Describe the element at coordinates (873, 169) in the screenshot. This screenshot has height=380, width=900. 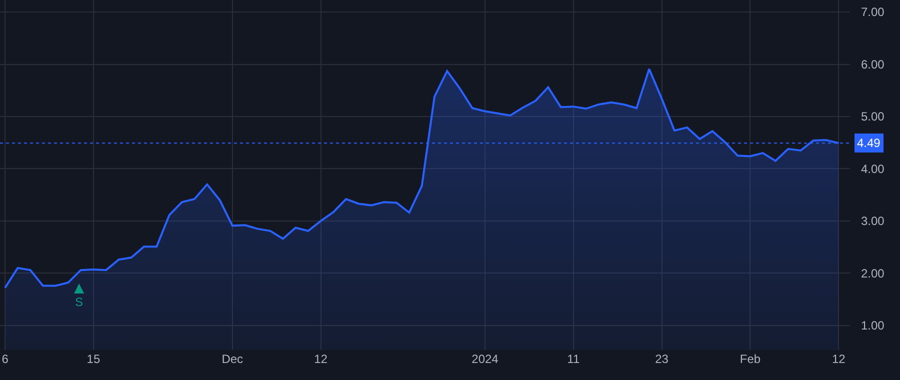
I see `y-tick-label: 4.00` at that location.